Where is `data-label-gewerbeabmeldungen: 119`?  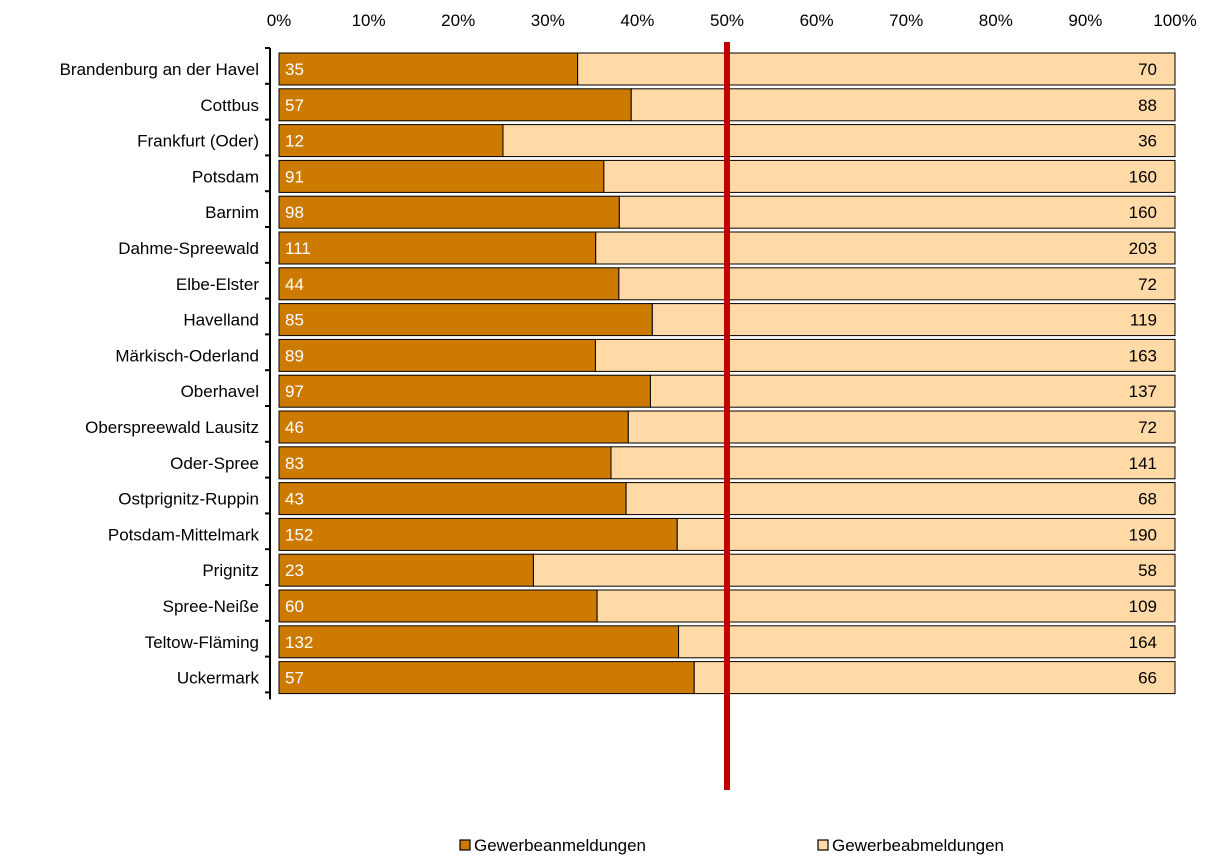
data-label-gewerbeabmeldungen: 119 is located at coordinates (1143, 320).